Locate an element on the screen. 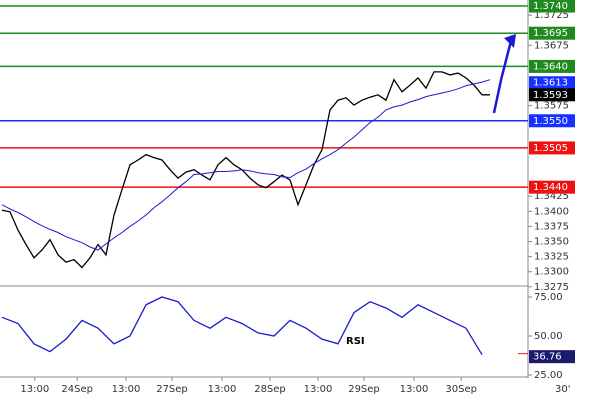 Image resolution: width=590 pixels, height=400 pixels. level-label: 1.3740 is located at coordinates (550, 6).